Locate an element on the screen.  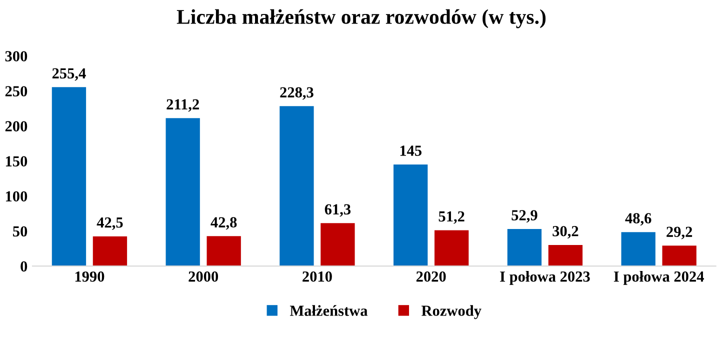
data-label: 145 is located at coordinates (411, 151).